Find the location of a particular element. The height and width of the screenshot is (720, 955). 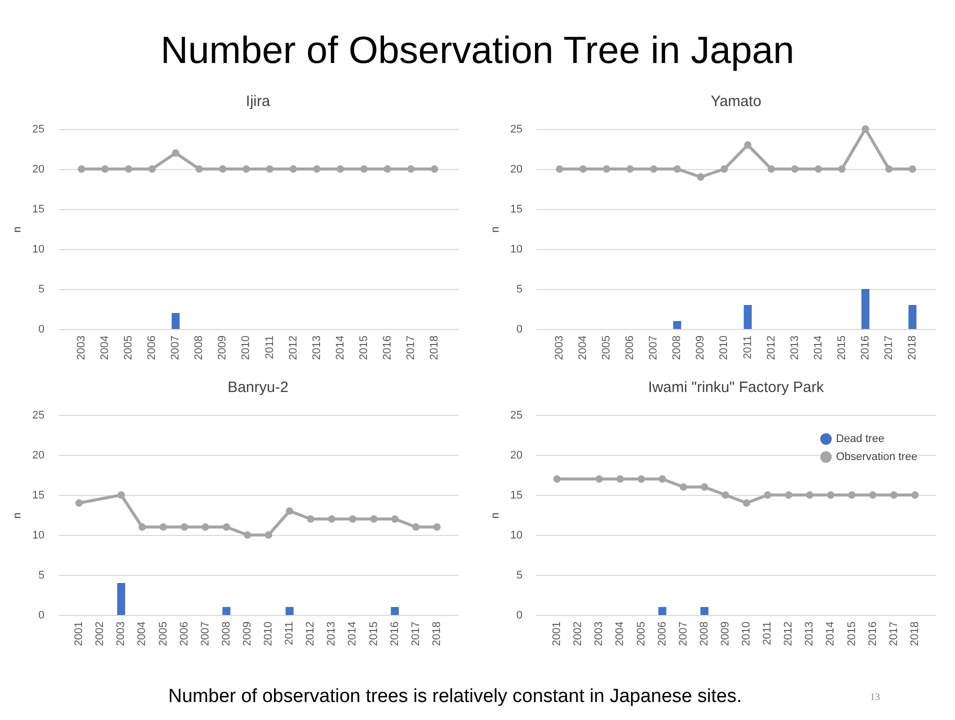

x-tick-label: 2001 is located at coordinates (79, 634).